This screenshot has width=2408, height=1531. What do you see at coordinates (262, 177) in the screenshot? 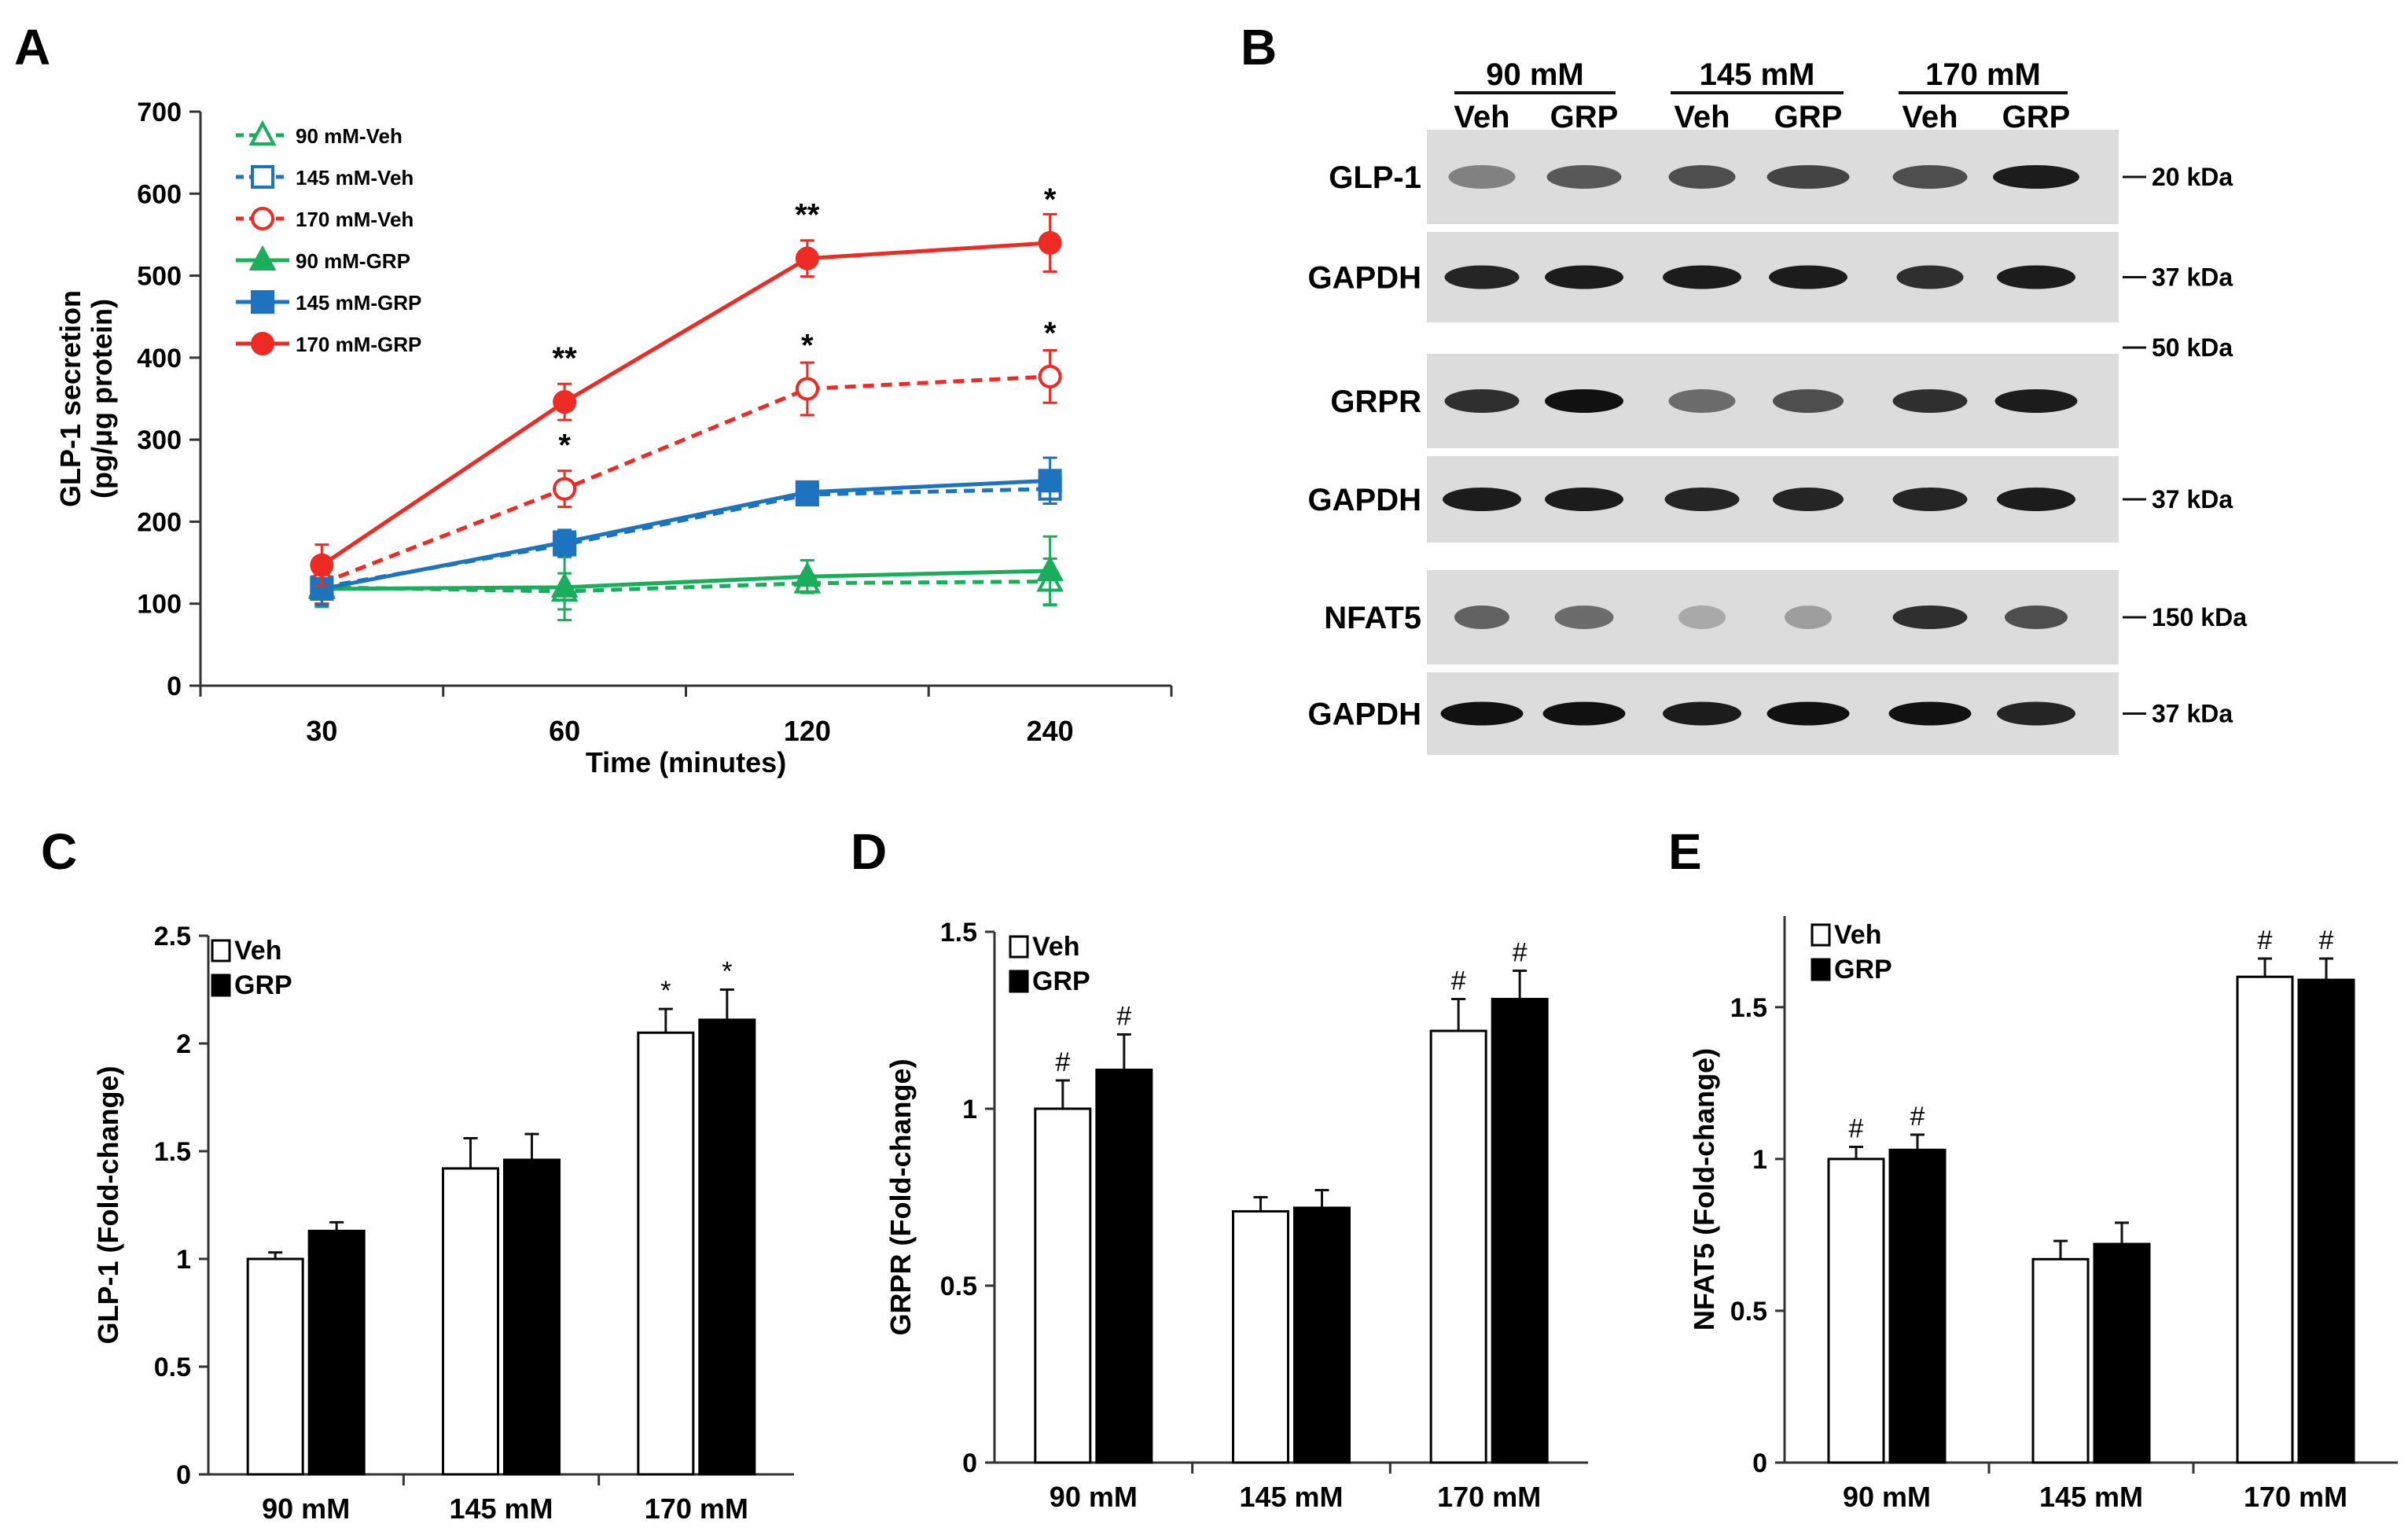
I see `legend-marker` at bounding box center [262, 177].